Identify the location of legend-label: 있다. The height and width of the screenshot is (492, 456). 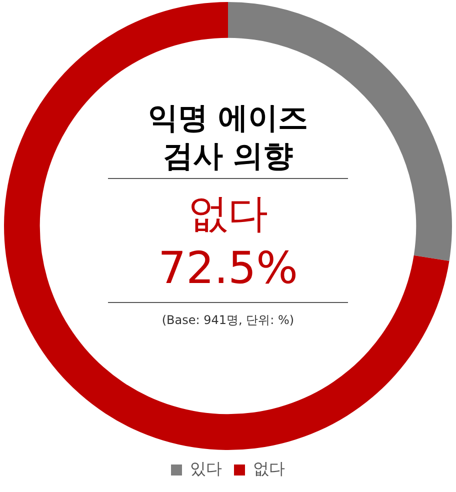
(206, 468).